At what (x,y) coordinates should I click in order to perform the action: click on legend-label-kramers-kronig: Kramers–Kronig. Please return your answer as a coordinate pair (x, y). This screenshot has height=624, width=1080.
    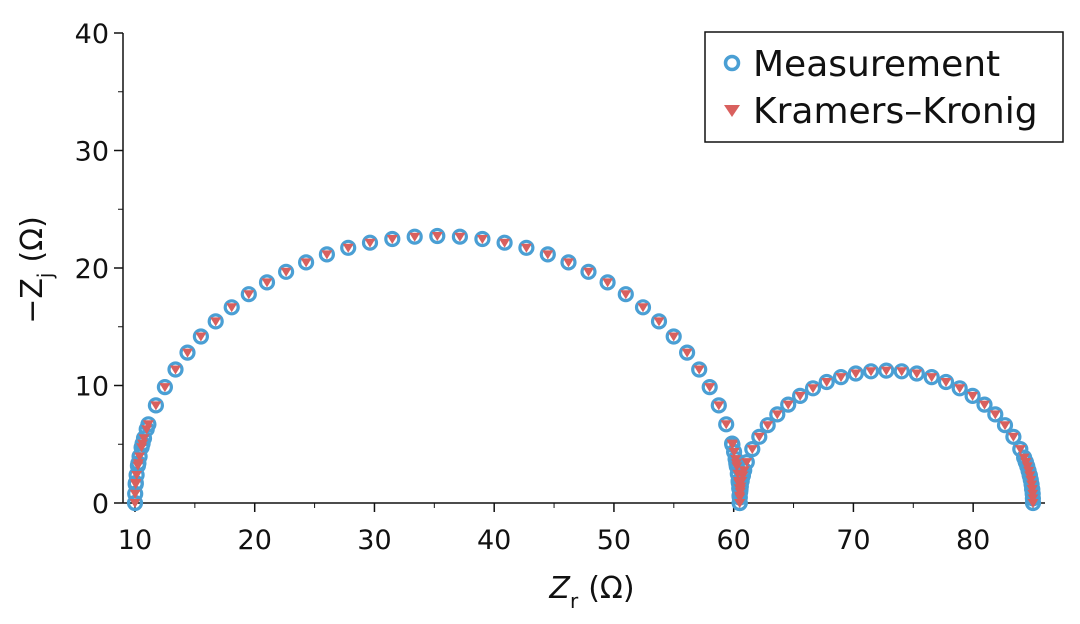
    Looking at the image, I should click on (895, 111).